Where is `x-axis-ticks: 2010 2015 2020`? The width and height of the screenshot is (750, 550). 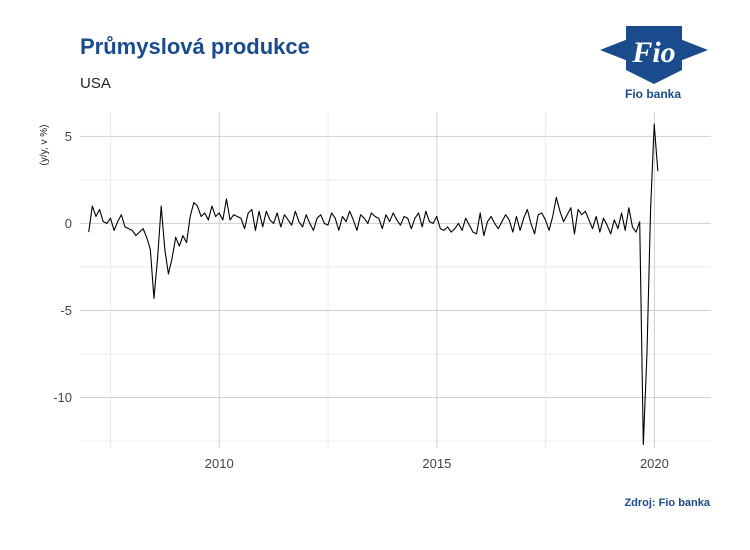
x-axis-ticks: 2010 2015 2020 is located at coordinates (437, 463).